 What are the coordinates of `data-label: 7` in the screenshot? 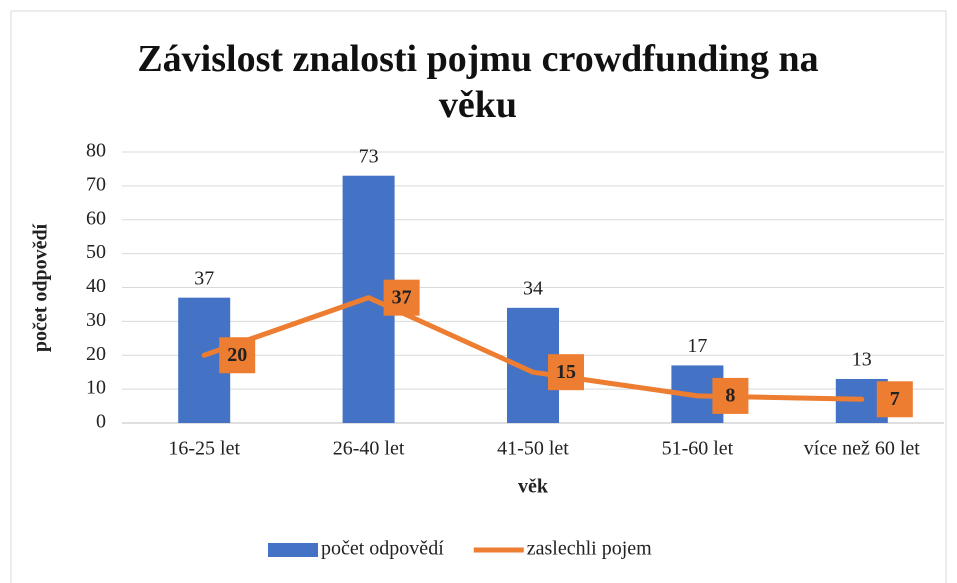 It's located at (895, 399).